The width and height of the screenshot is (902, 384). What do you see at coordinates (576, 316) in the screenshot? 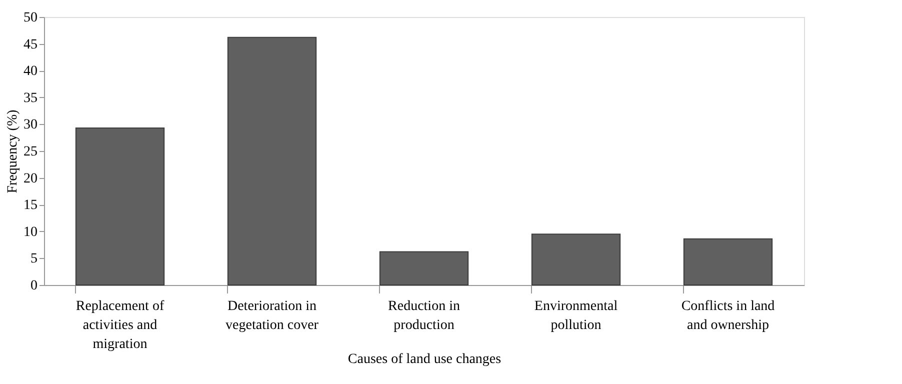
I see `x-tick-label: Environmental pollution` at bounding box center [576, 316].